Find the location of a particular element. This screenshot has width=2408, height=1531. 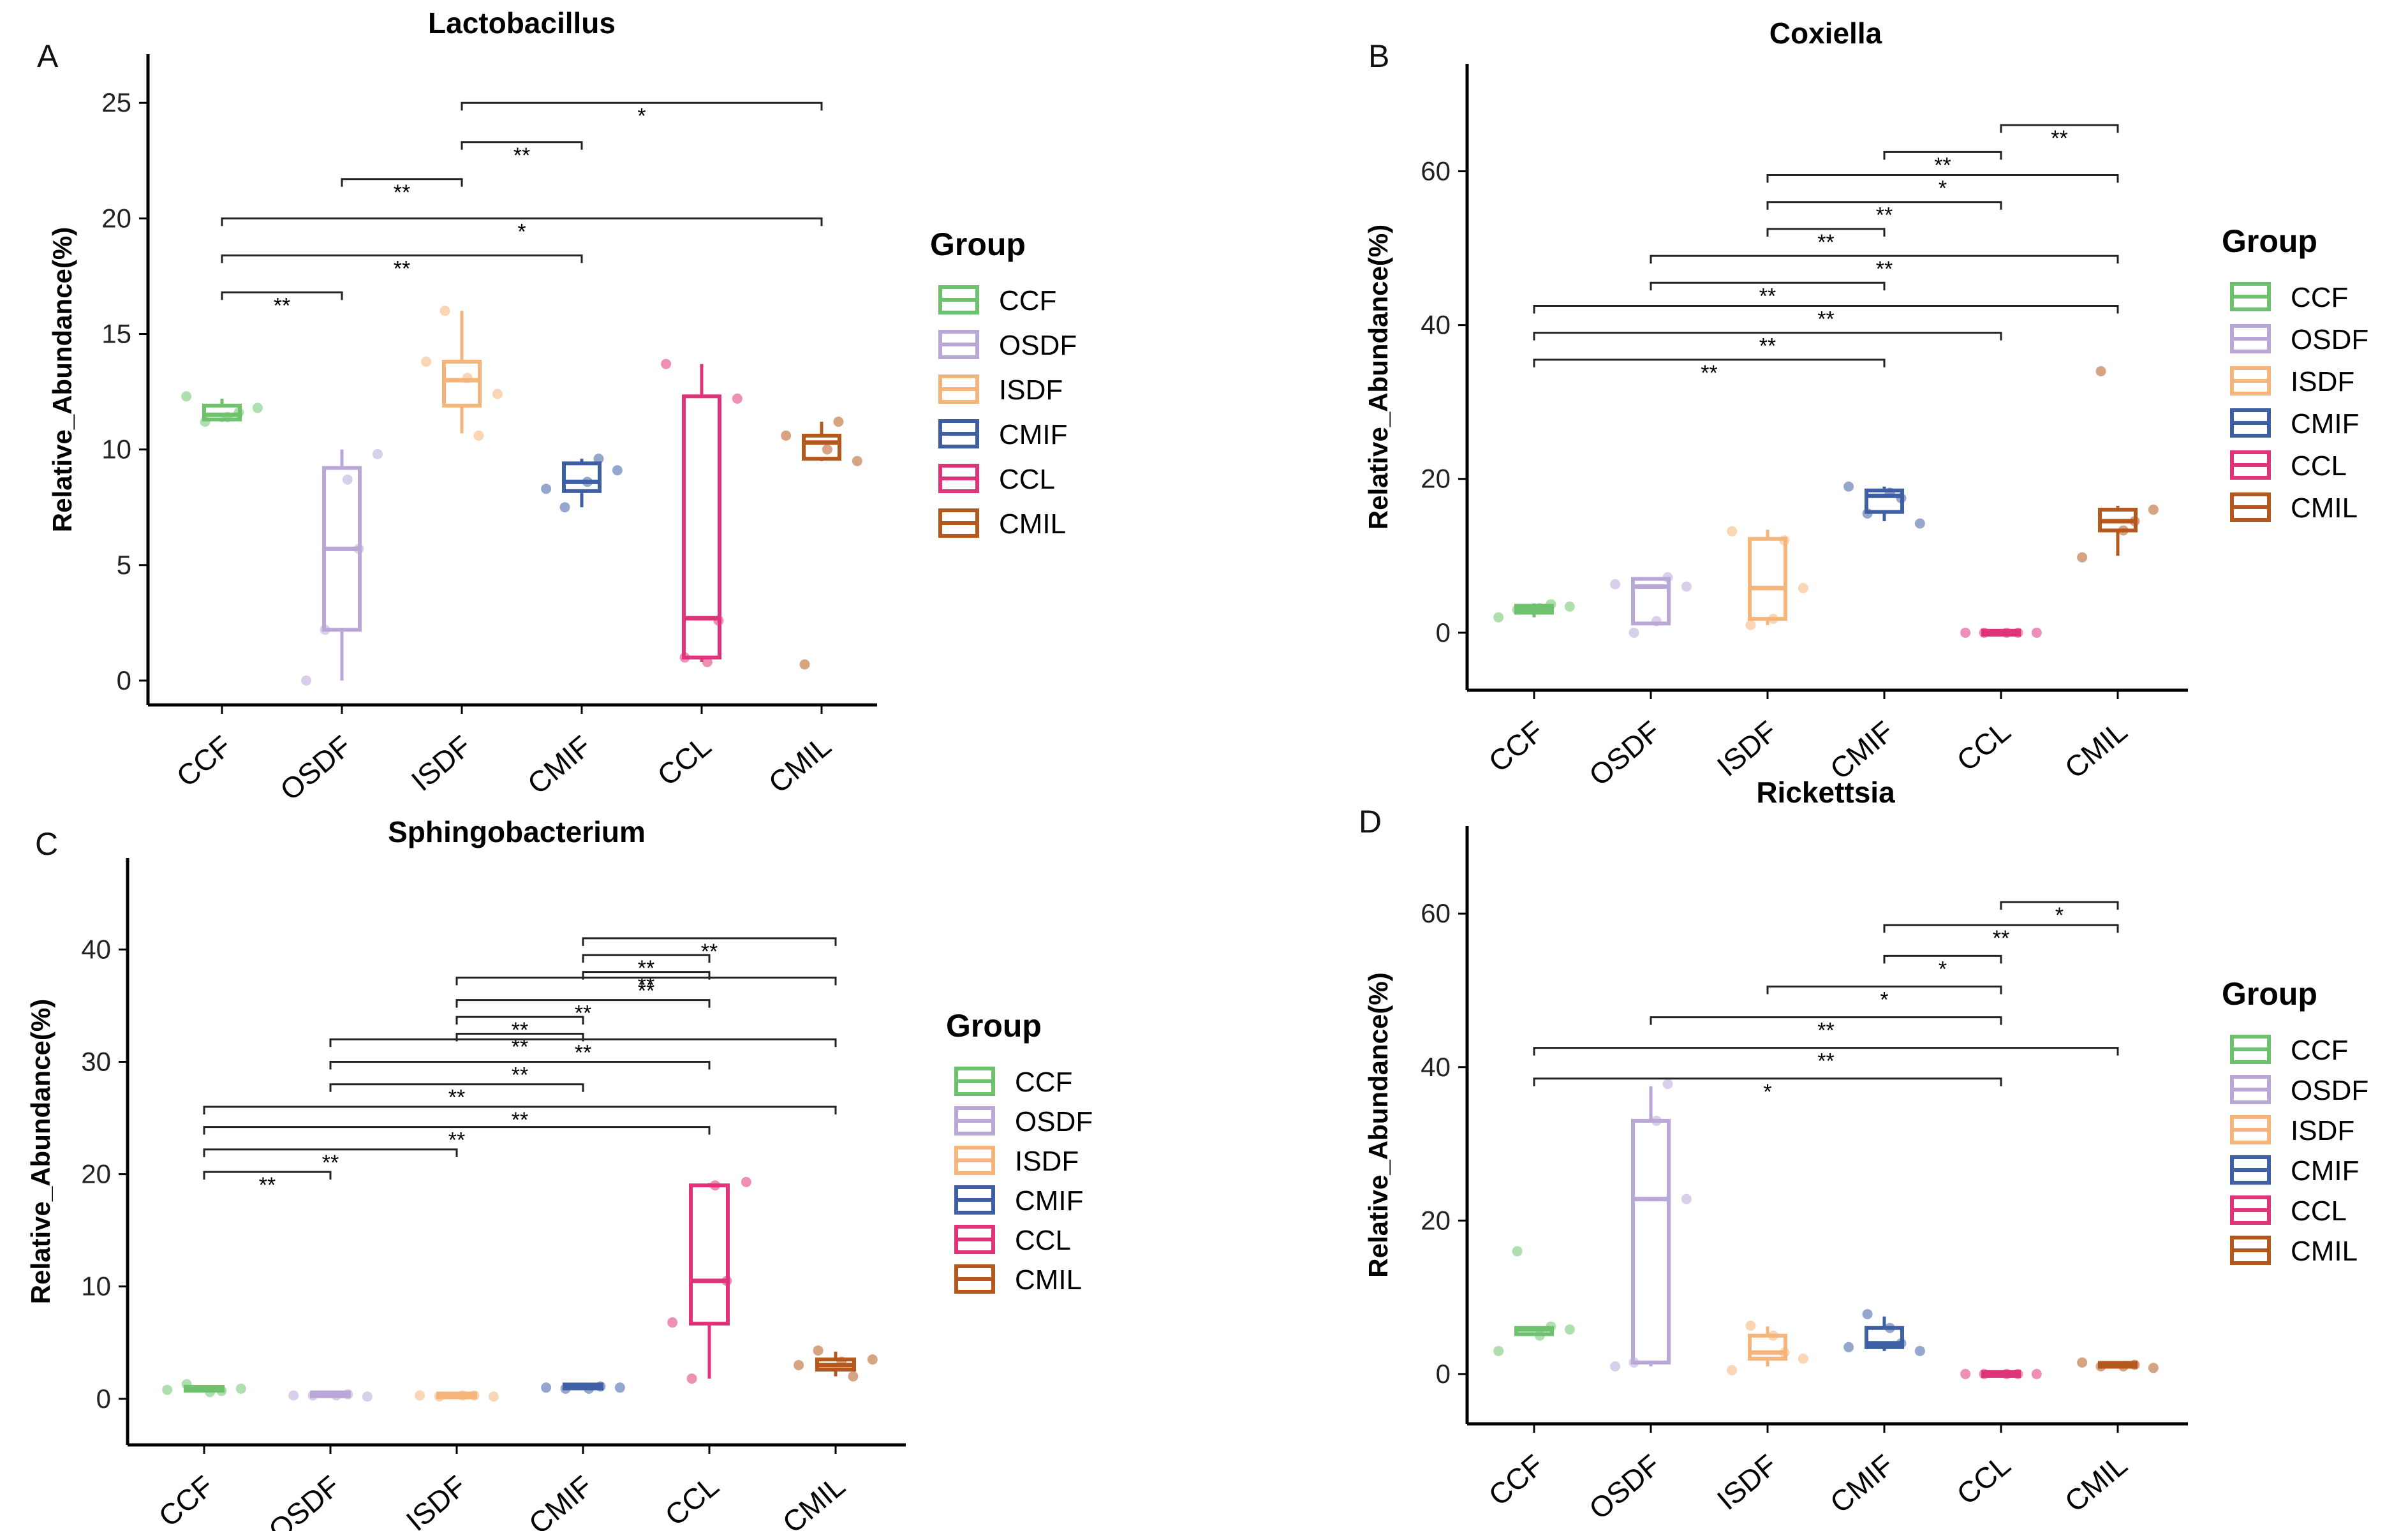

panel-a-letter: A is located at coordinates (48, 56).